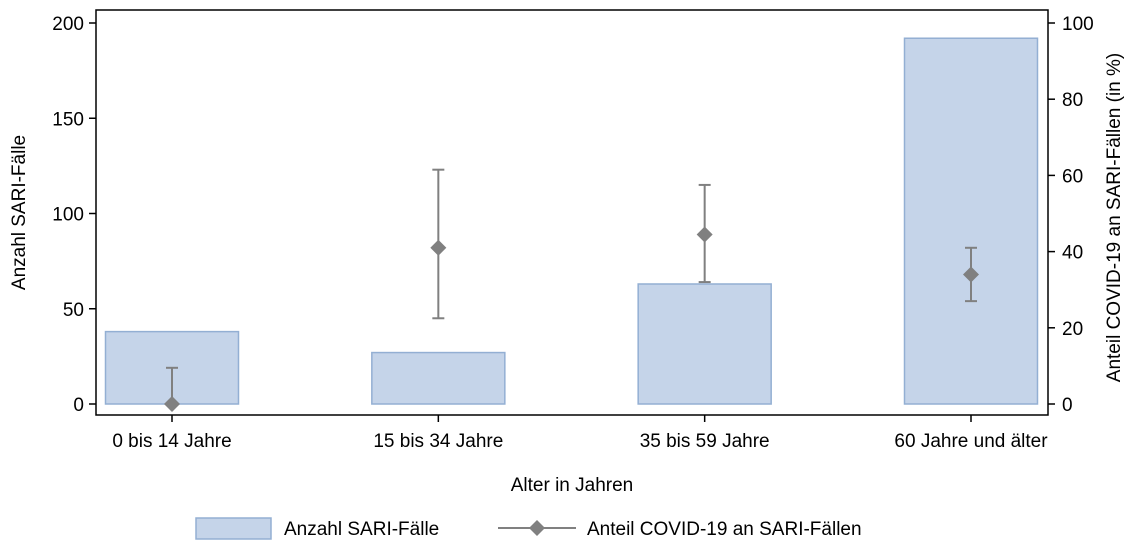 The width and height of the screenshot is (1134, 541). What do you see at coordinates (68, 24) in the screenshot?
I see `y-tick-label-left-200: 200` at bounding box center [68, 24].